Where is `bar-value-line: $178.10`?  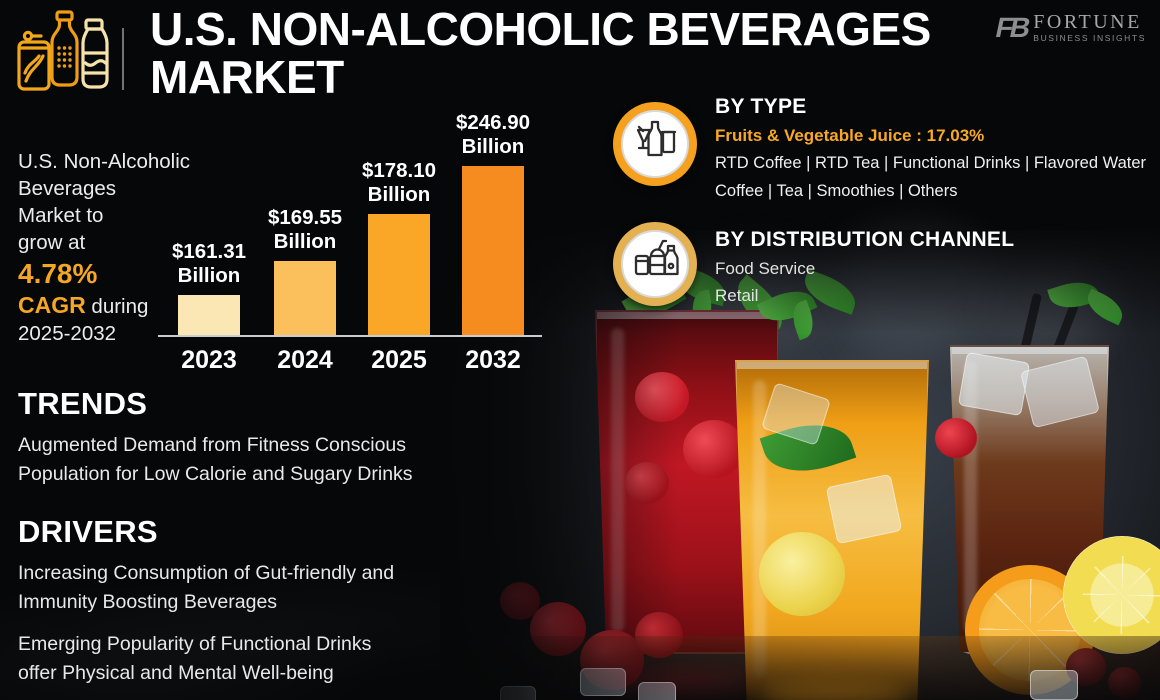
bar-value-line: $178.10 is located at coordinates (399, 170).